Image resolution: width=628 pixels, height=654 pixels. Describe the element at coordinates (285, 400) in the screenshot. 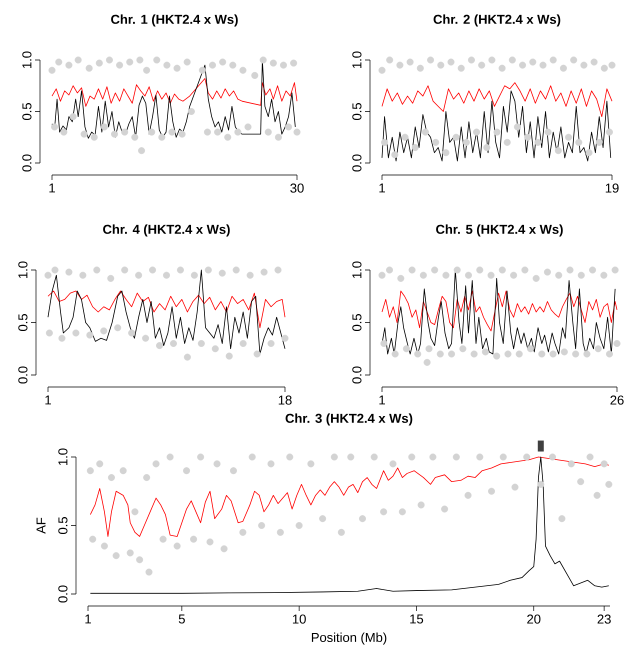

I see `x-tick-label: 18` at that location.